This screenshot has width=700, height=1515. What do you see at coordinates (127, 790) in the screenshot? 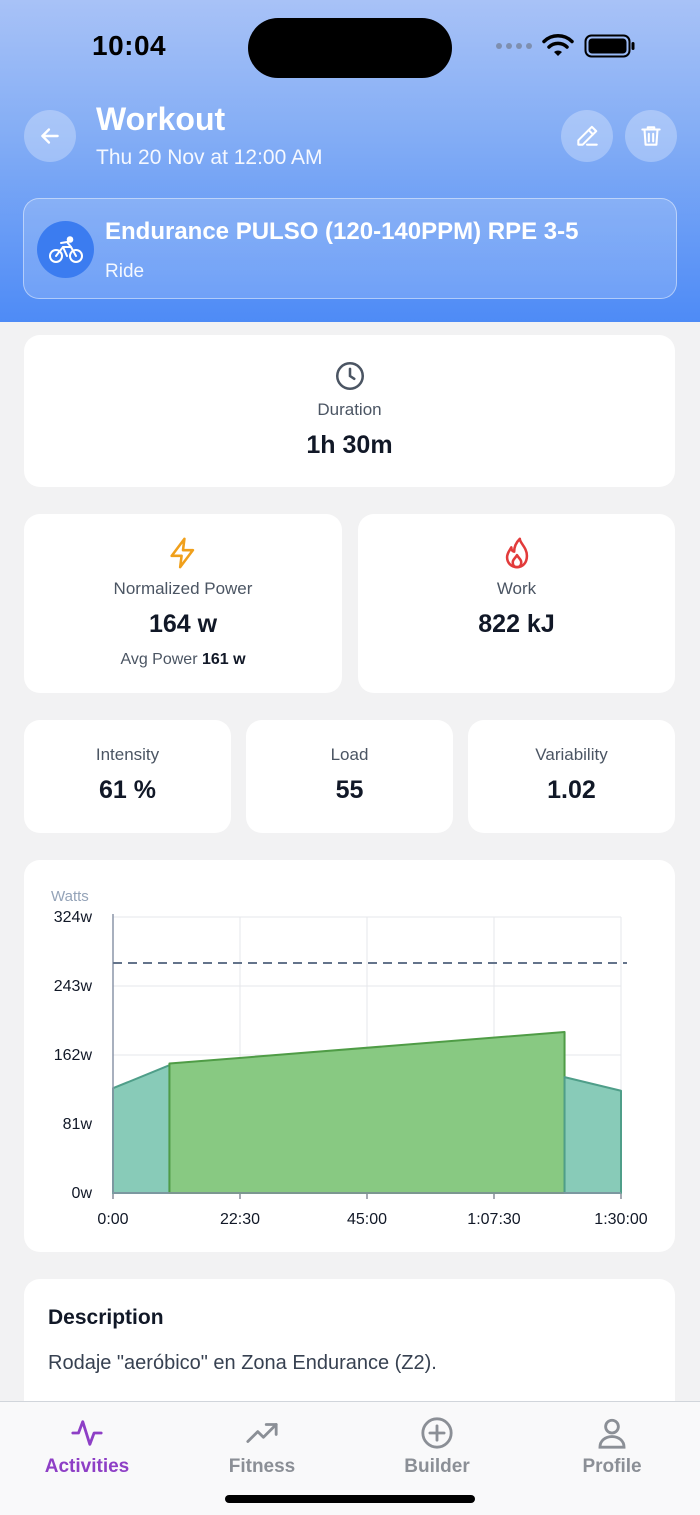
I see `intensity-value: 61 %` at bounding box center [127, 790].